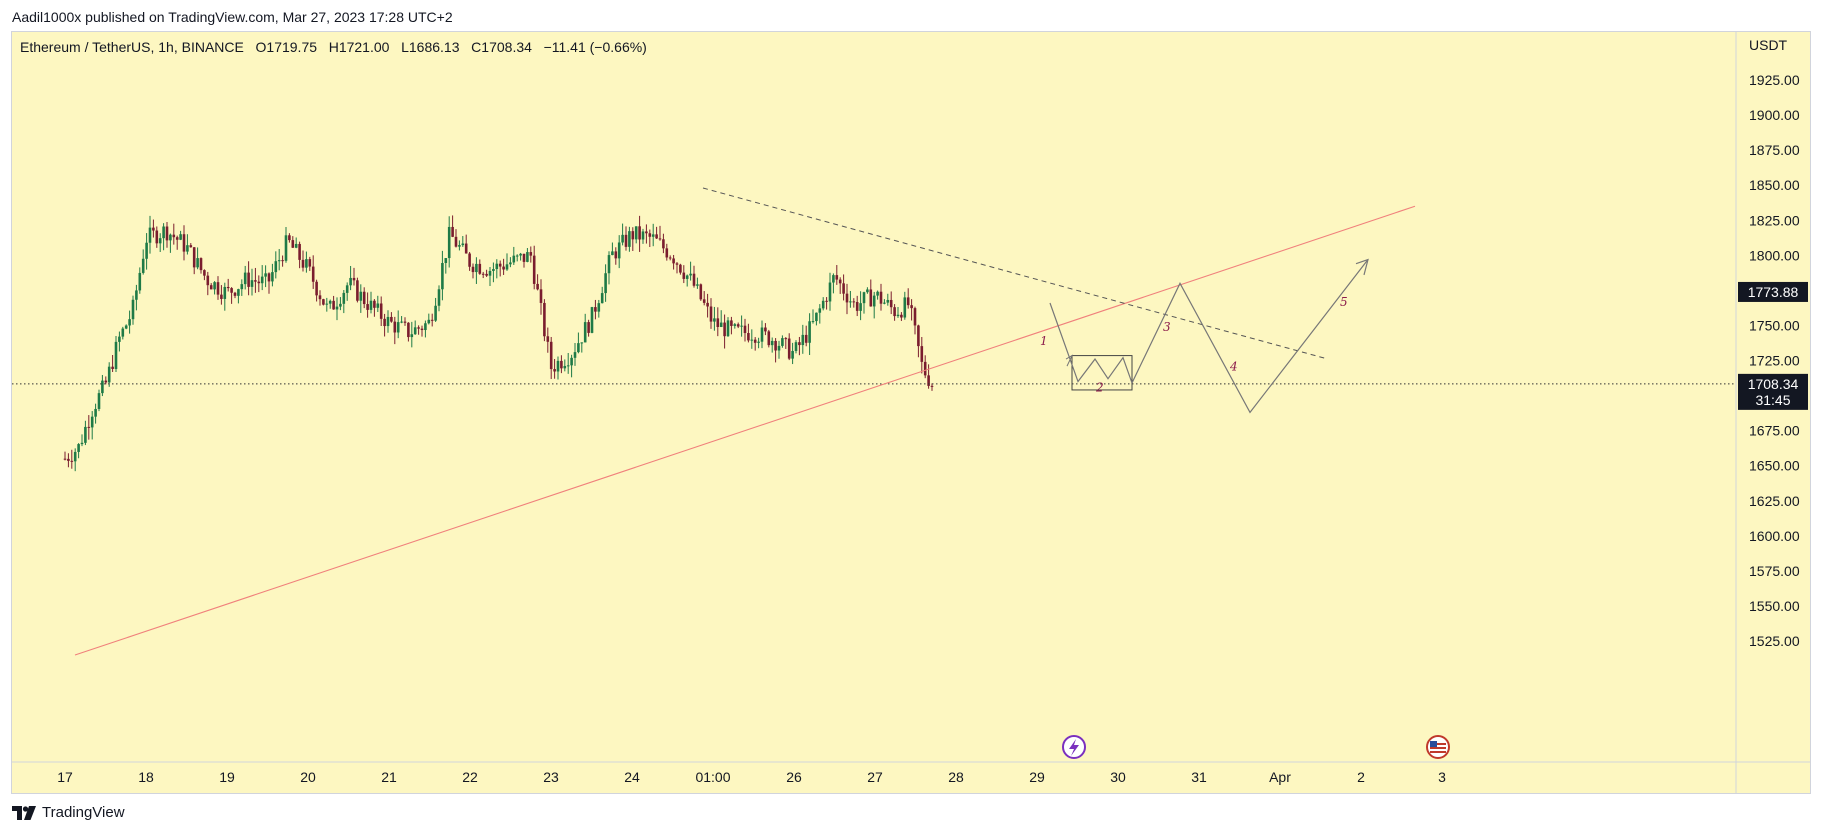 This screenshot has width=1823, height=833. Describe the element at coordinates (146, 777) in the screenshot. I see `x-tick-label: 18` at that location.